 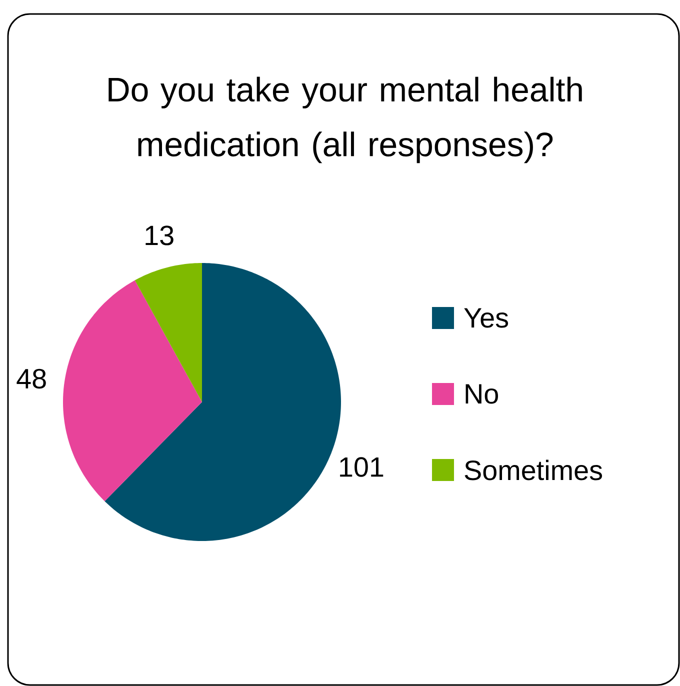 What do you see at coordinates (31, 378) in the screenshot?
I see `data-label: 48` at bounding box center [31, 378].